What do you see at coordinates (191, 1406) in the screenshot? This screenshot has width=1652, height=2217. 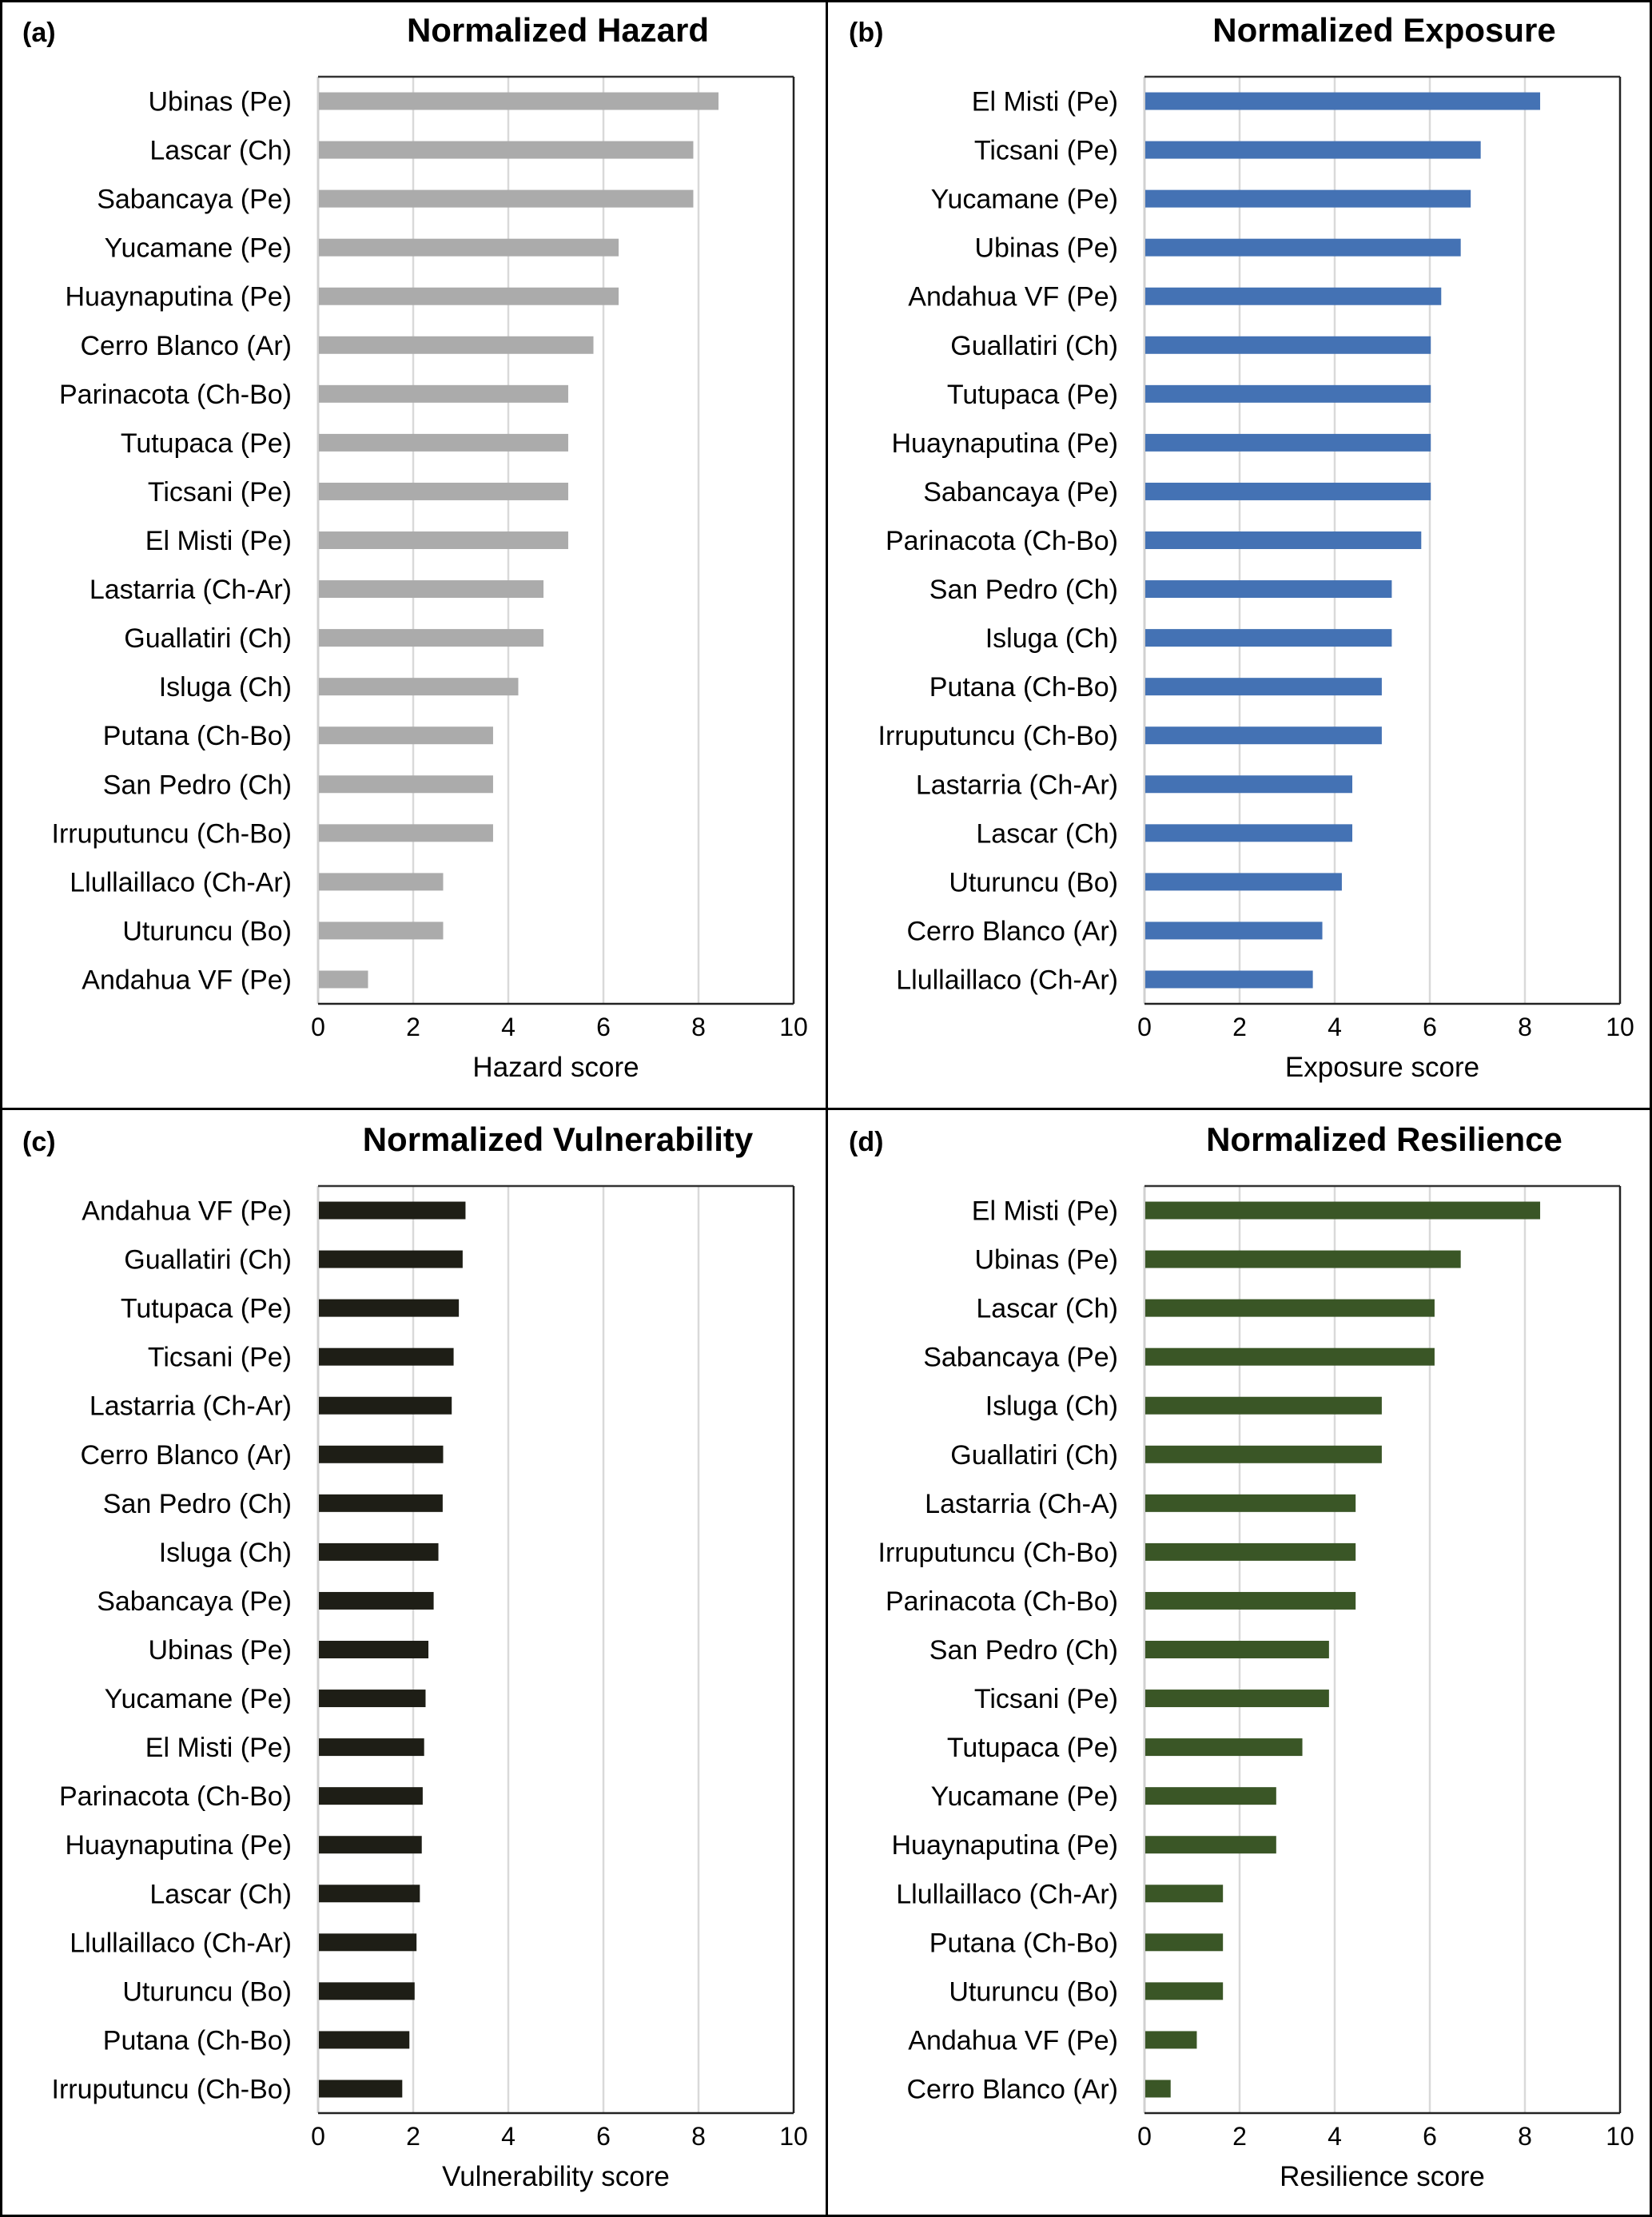 I see `category-label: Lastarria (Ch-Ar)` at bounding box center [191, 1406].